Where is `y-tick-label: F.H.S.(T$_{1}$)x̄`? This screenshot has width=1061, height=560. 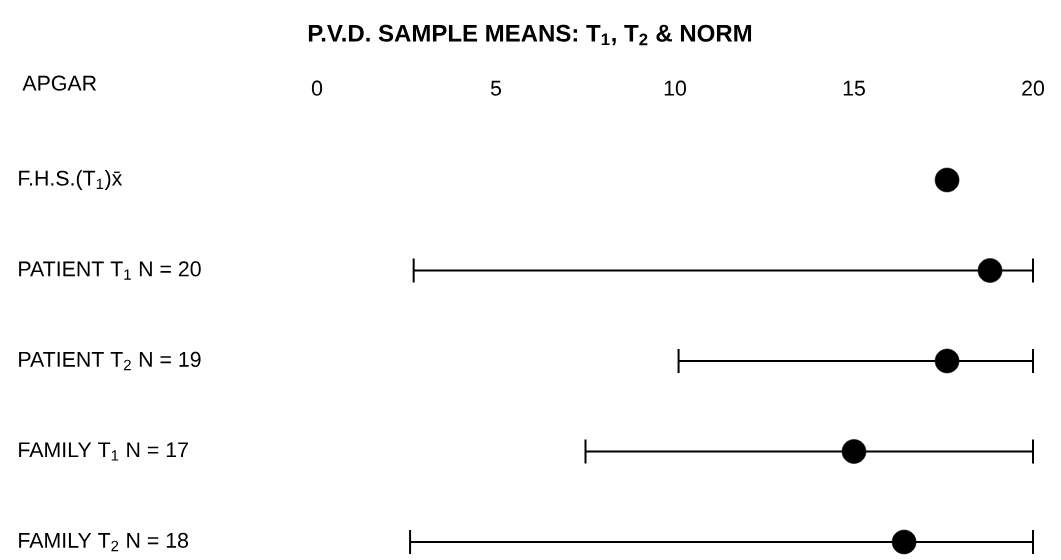
y-tick-label: F.H.S.(T$_{1}$)x̄ is located at coordinates (71, 180).